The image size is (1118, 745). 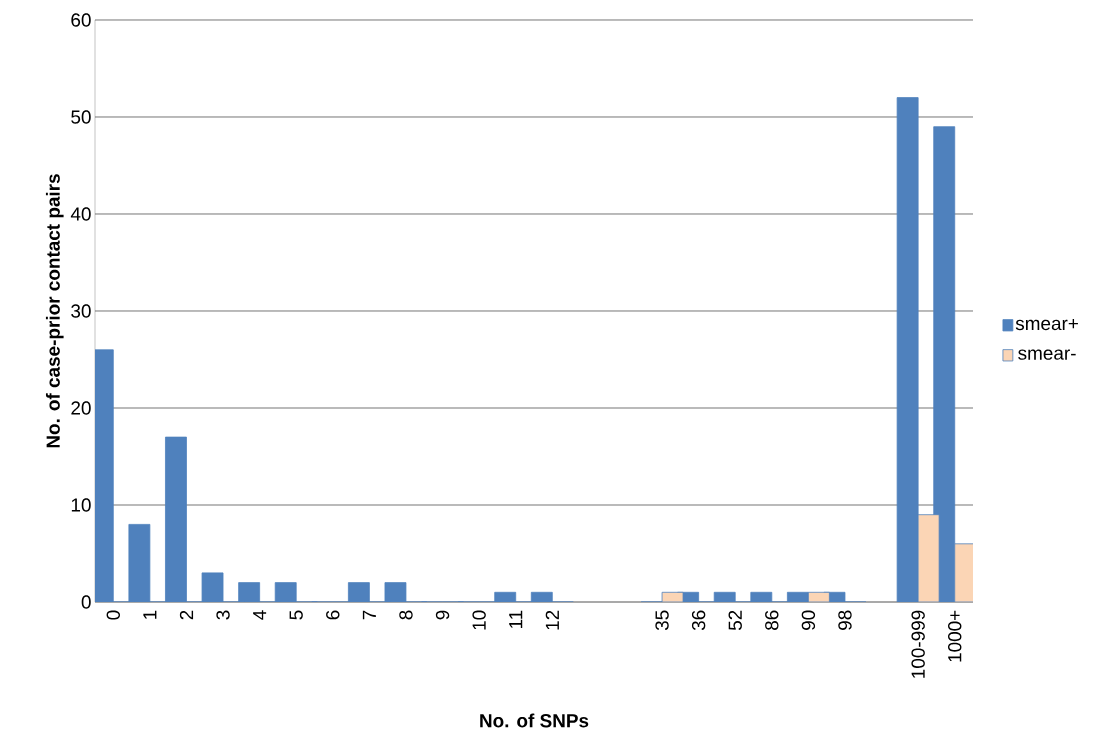 What do you see at coordinates (845, 620) in the screenshot?
I see `x-tick-label: 98` at bounding box center [845, 620].